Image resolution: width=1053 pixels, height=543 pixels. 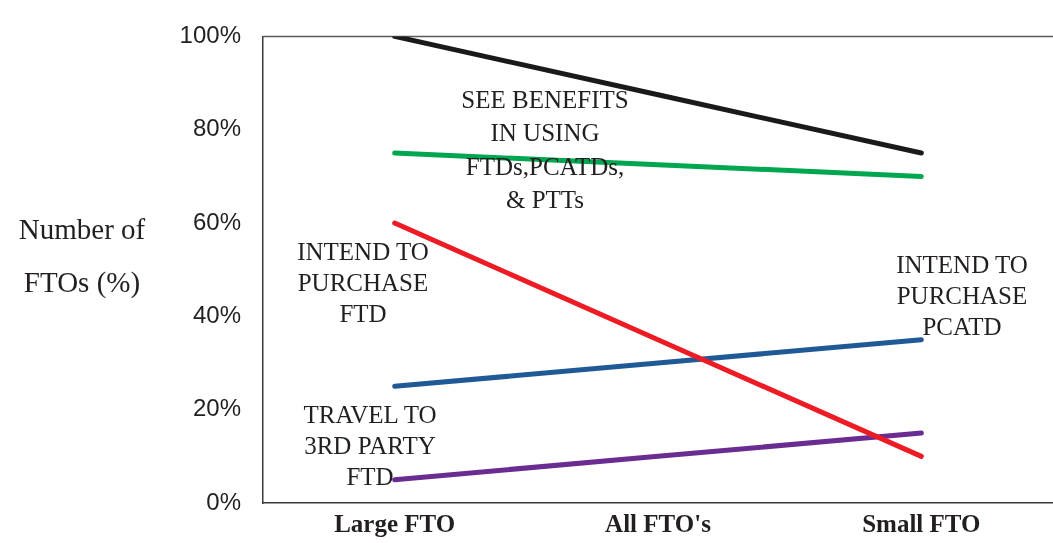 What do you see at coordinates (216, 314) in the screenshot?
I see `y-tick-label: 40%` at bounding box center [216, 314].